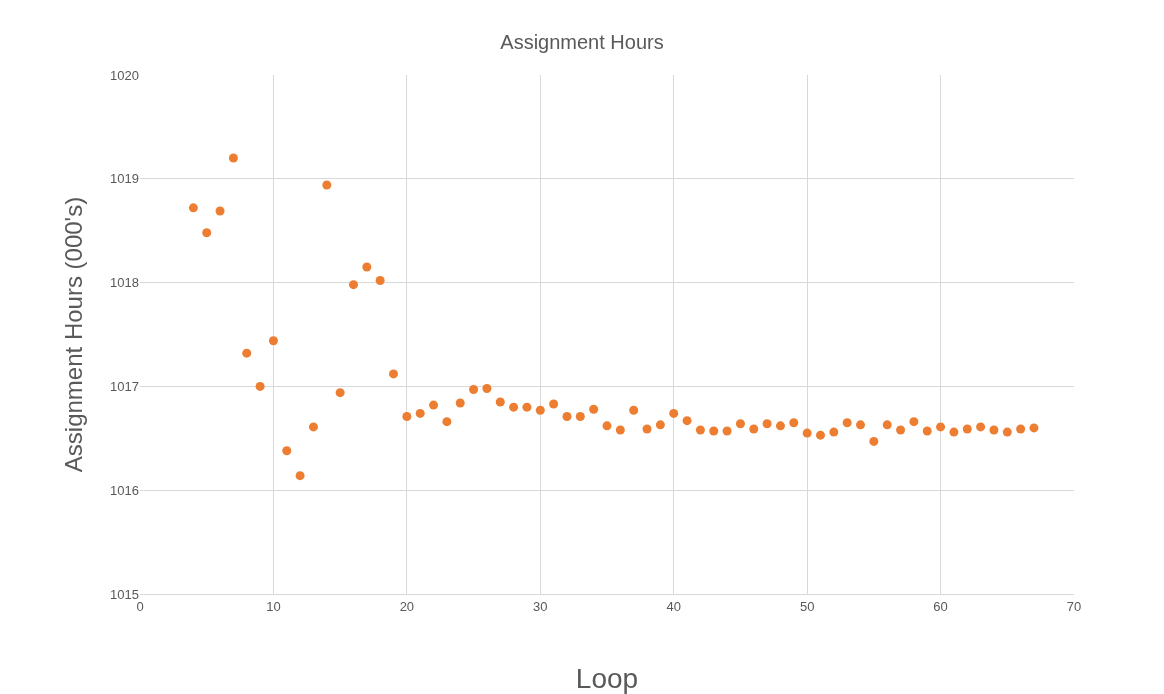 The width and height of the screenshot is (1164, 694). I want to click on x-tick-label: 60, so click(940, 606).